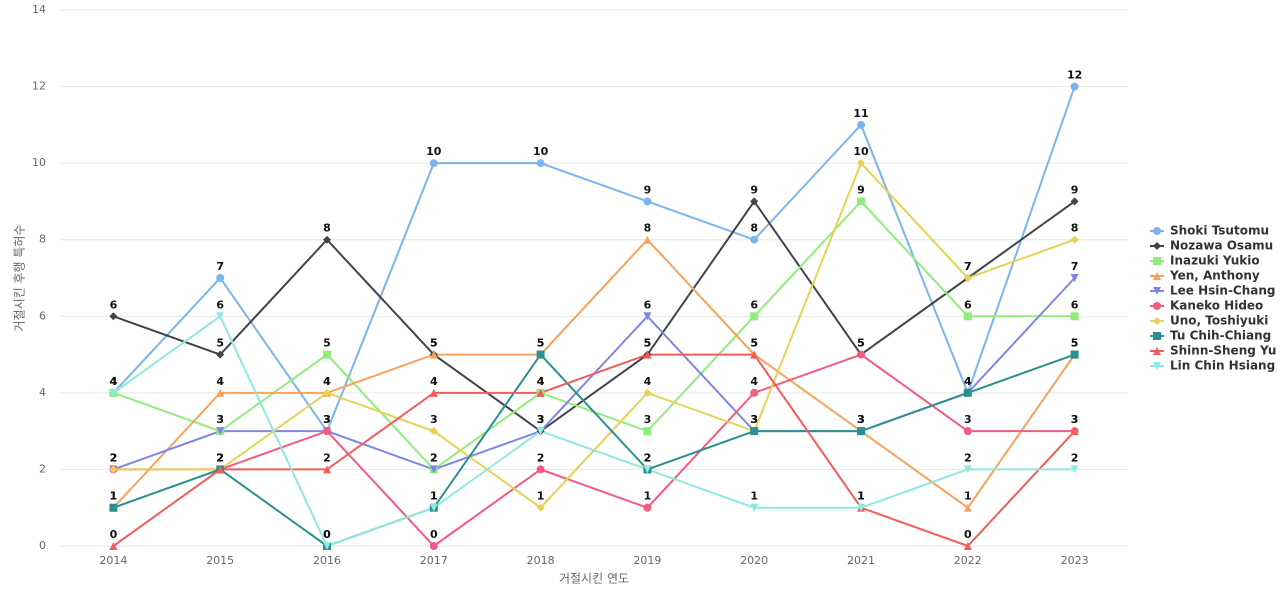 Image resolution: width=1280 pixels, height=600 pixels. I want to click on legend-label: Kaneko Hideo, so click(1216, 306).